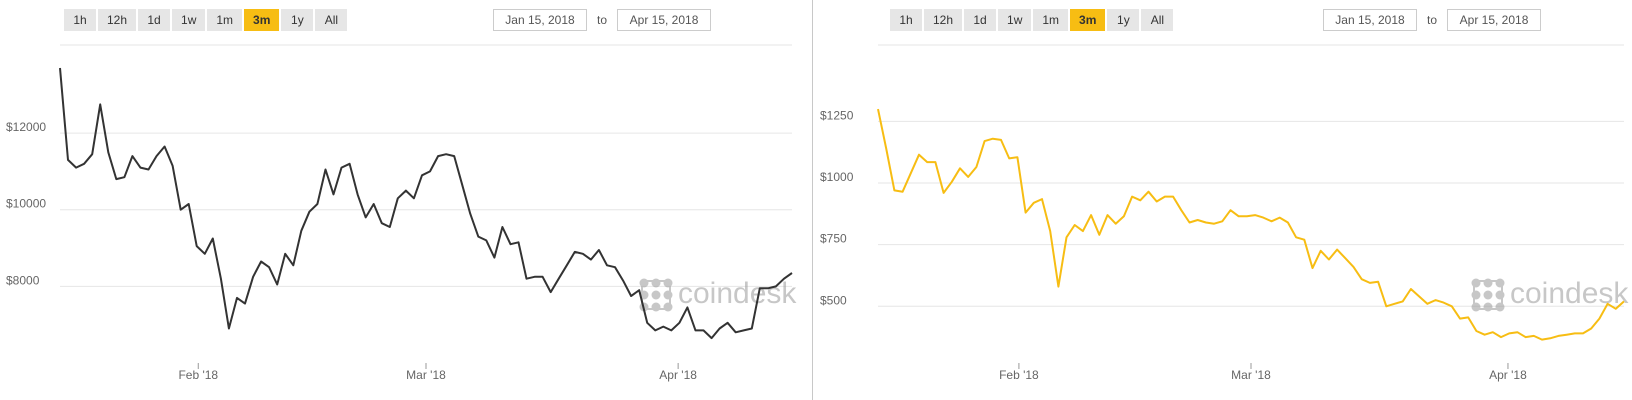  What do you see at coordinates (26, 127) in the screenshot?
I see `y-tick-label: $12000` at bounding box center [26, 127].